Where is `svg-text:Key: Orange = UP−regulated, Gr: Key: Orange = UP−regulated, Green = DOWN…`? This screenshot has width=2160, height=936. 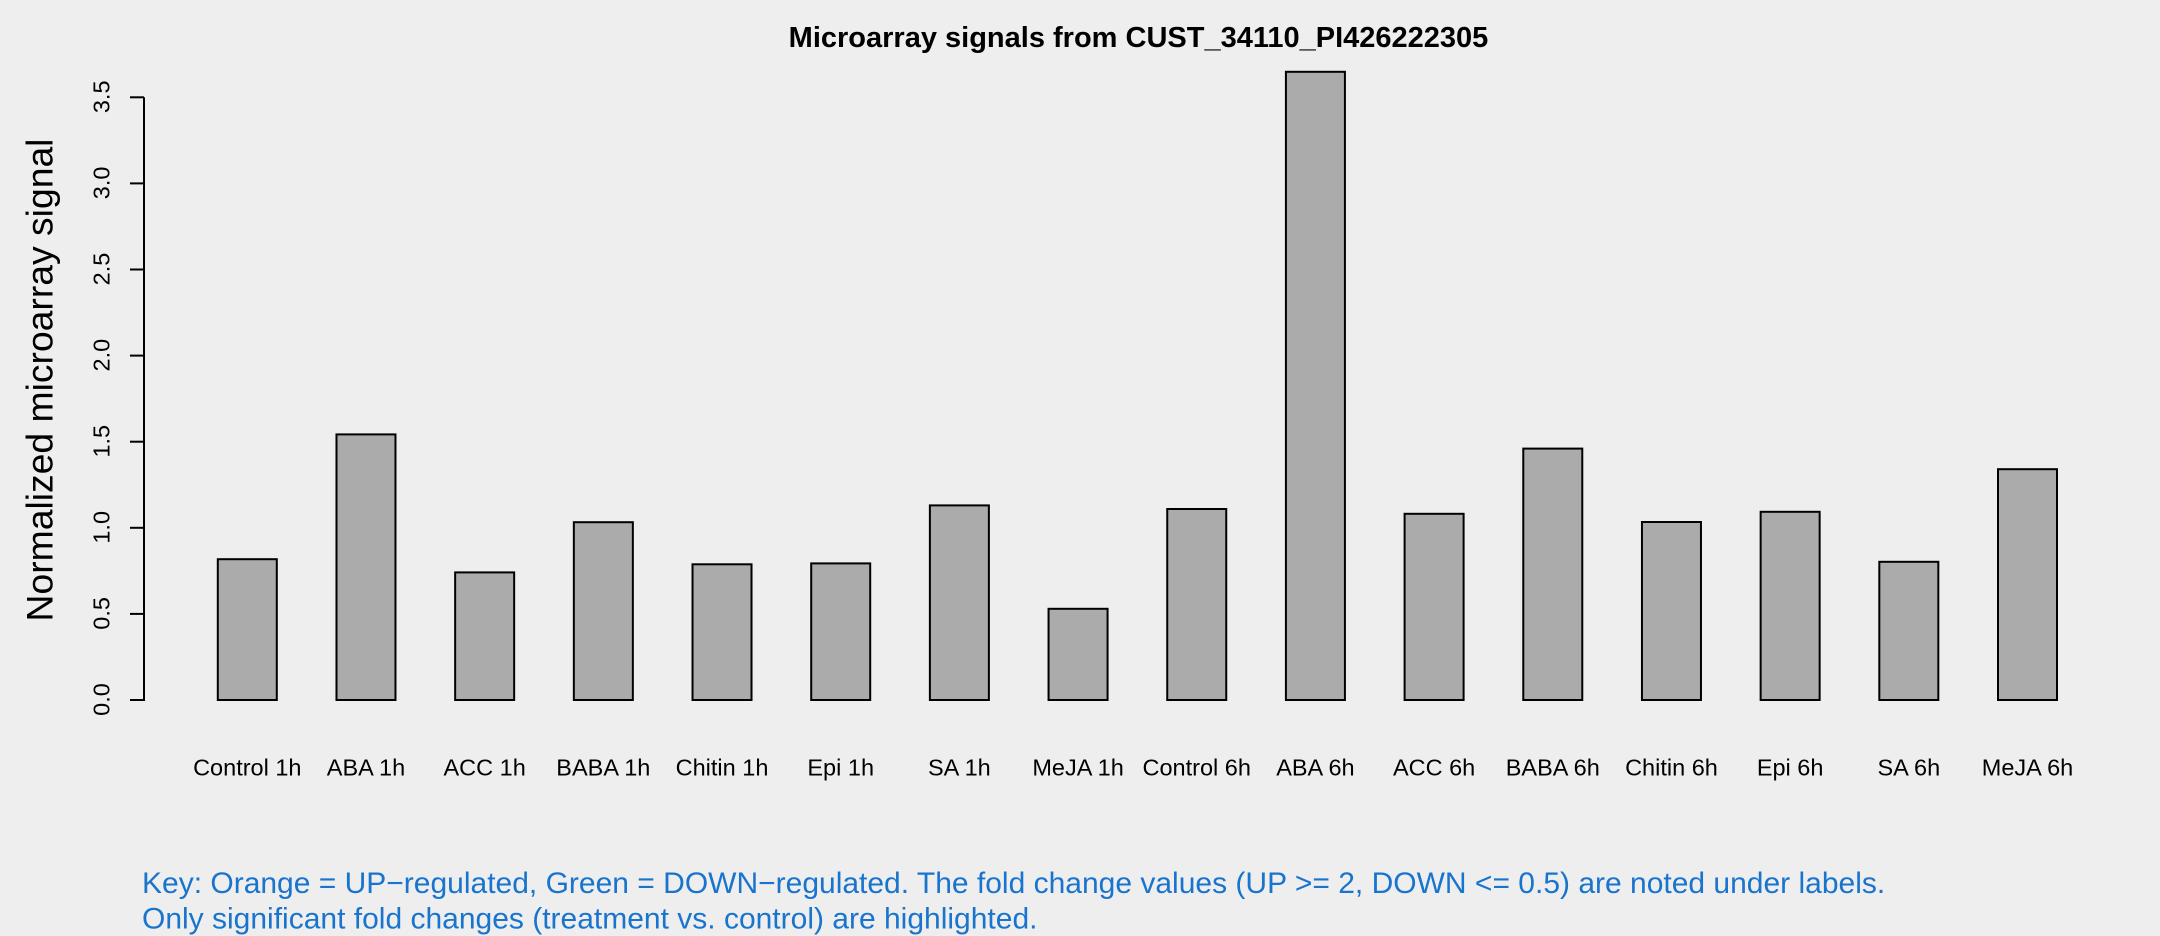
svg-text:Key: Orange = UP−regulated, Gr: Key: Orange = UP−regulated, Green = DOWN… is located at coordinates (1013, 883).